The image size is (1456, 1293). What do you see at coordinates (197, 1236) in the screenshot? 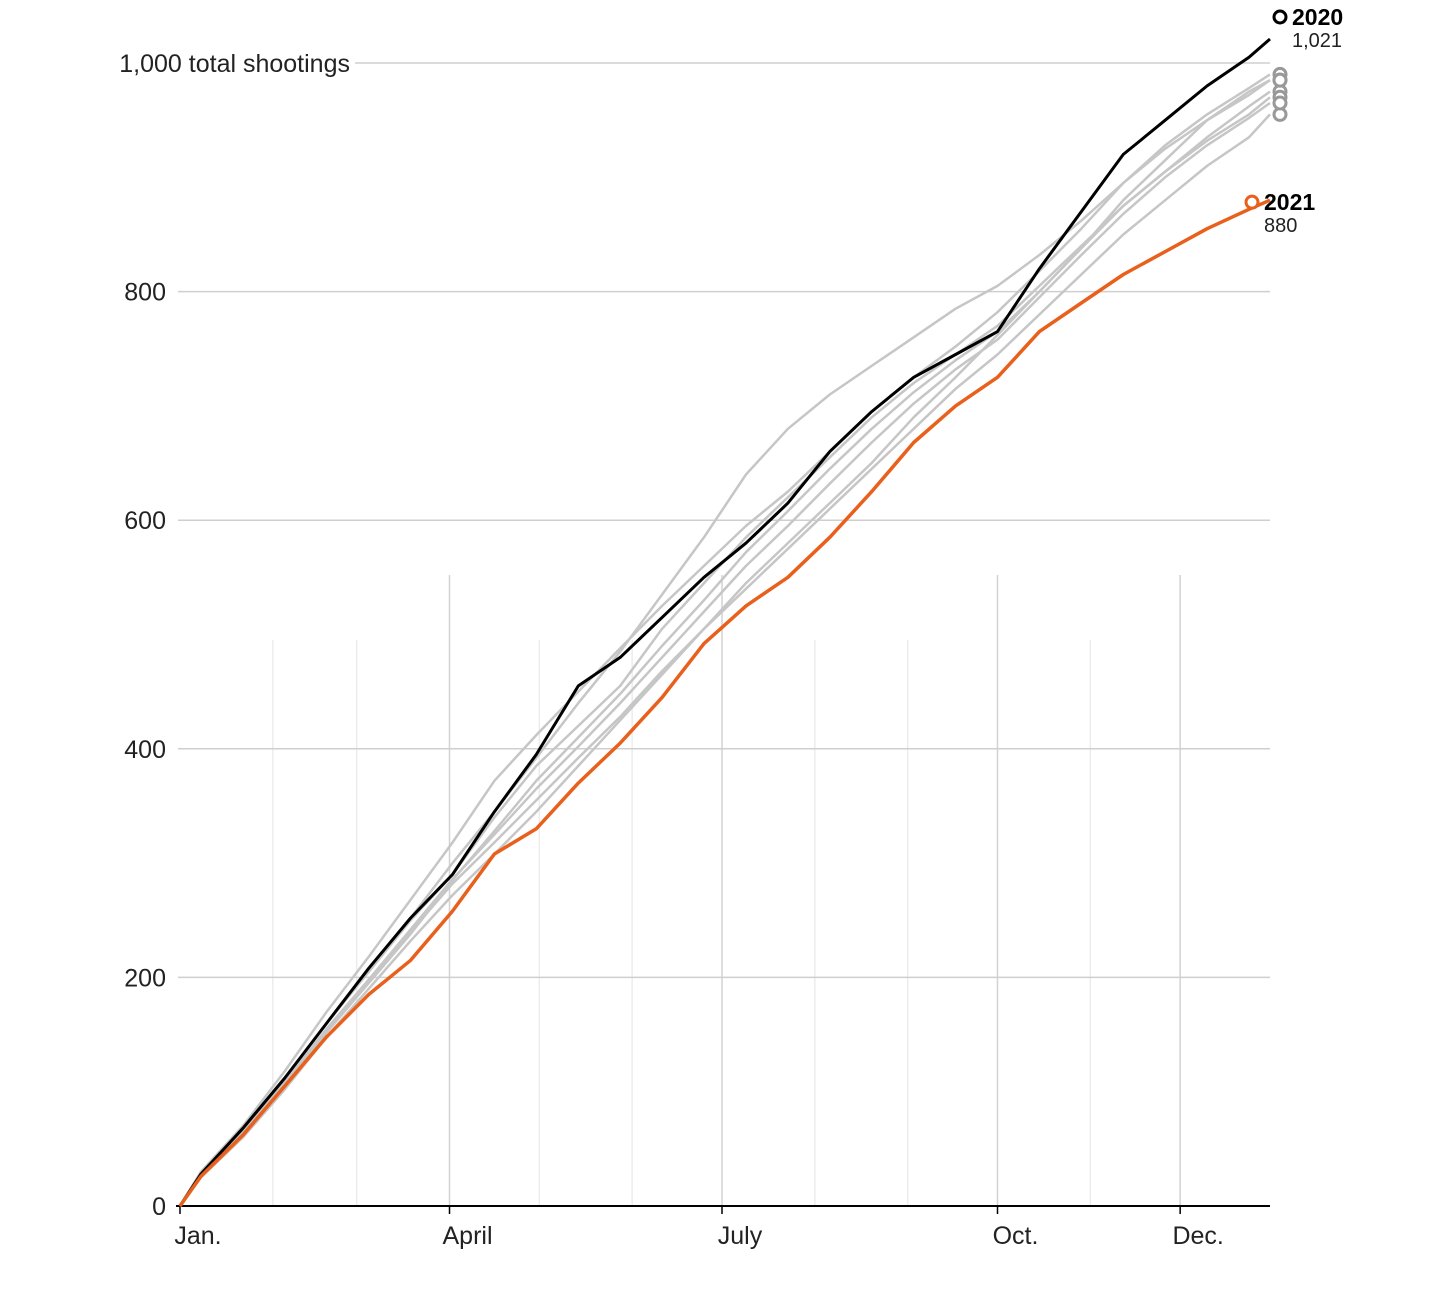
I see `x-tick-label: Jan.` at bounding box center [197, 1236].